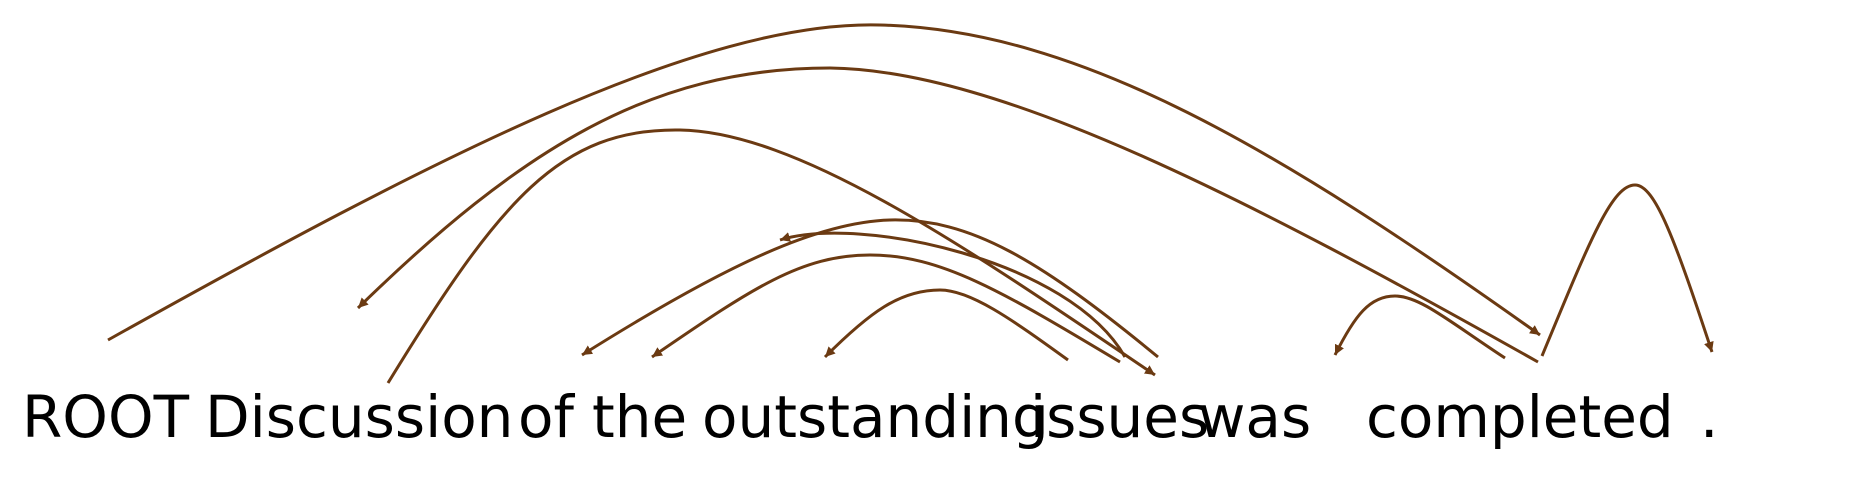 The height and width of the screenshot is (490, 1850). Describe the element at coordinates (359, 417) in the screenshot. I see `token-discussion: Discussion` at that location.